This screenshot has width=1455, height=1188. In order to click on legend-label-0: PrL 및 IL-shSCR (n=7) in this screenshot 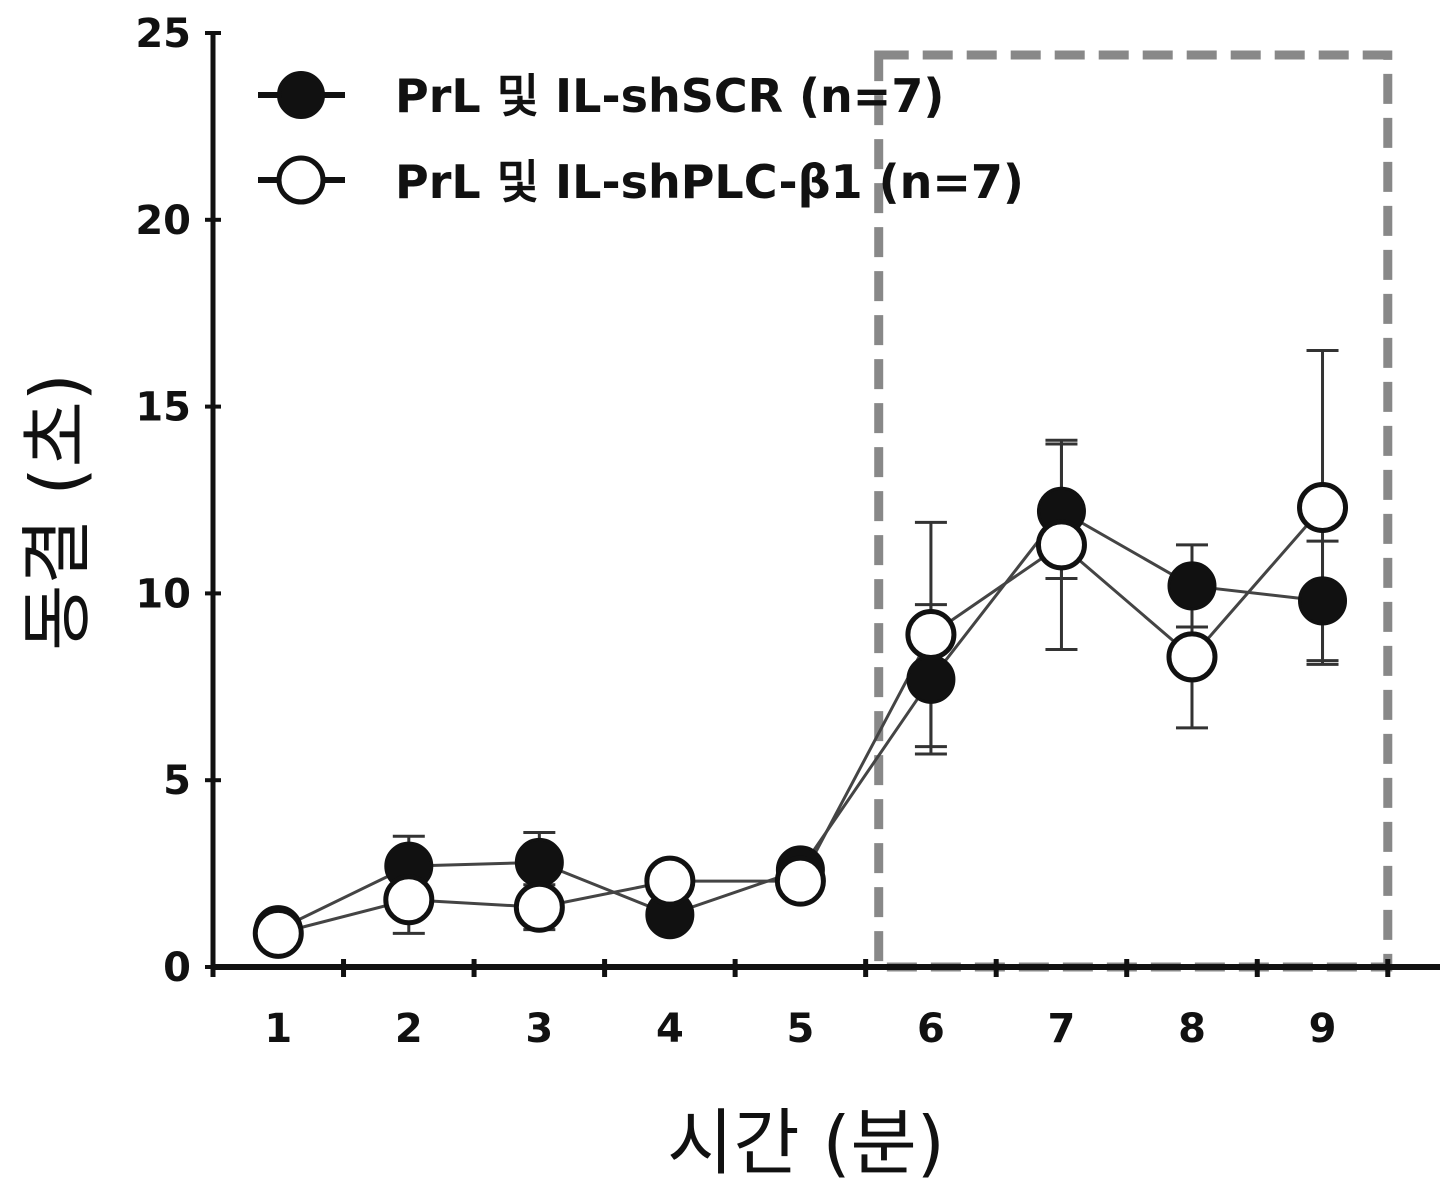, I will do `click(669, 96)`.